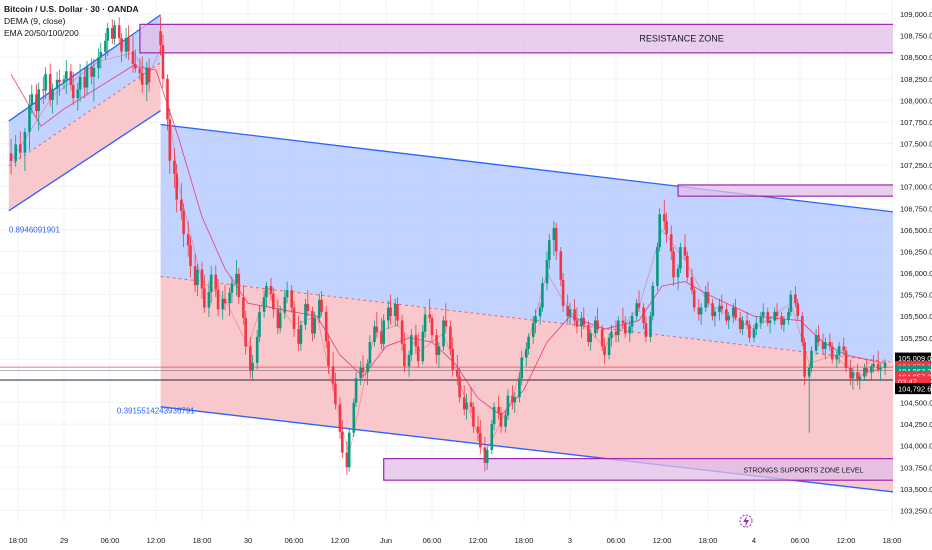  I want to click on ema-indicator-label: EMA 20/50/100/200, so click(41, 33).